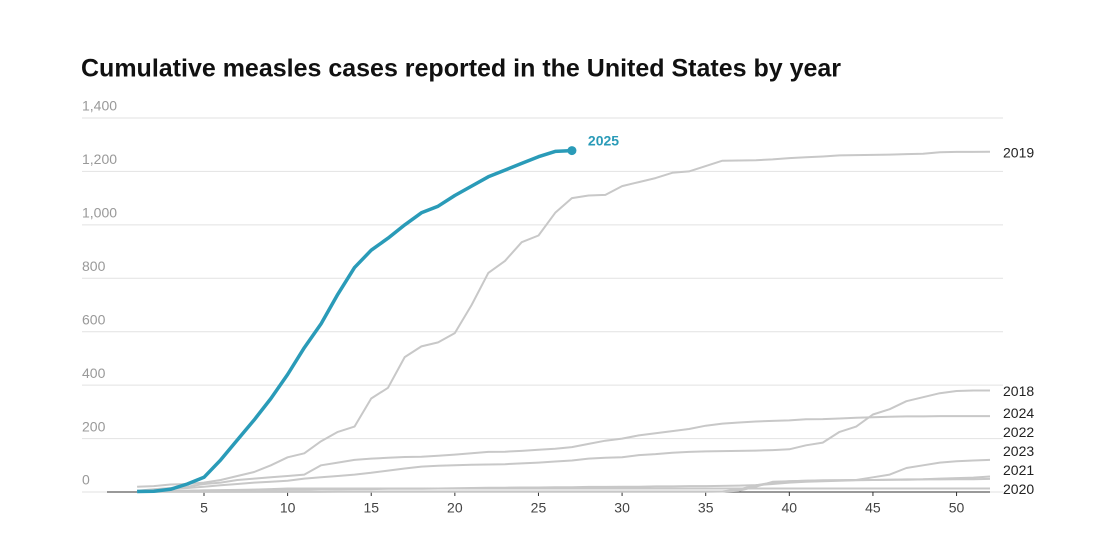  What do you see at coordinates (204, 508) in the screenshot?
I see `x-tick-label: 5` at bounding box center [204, 508].